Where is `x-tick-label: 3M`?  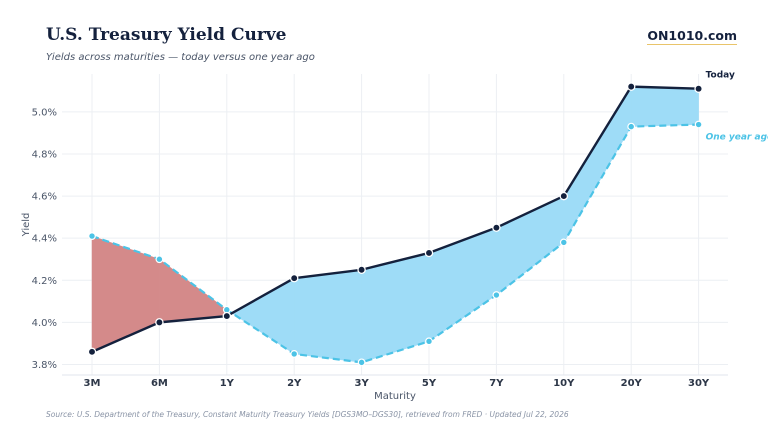 x-tick-label: 3M is located at coordinates (92, 383).